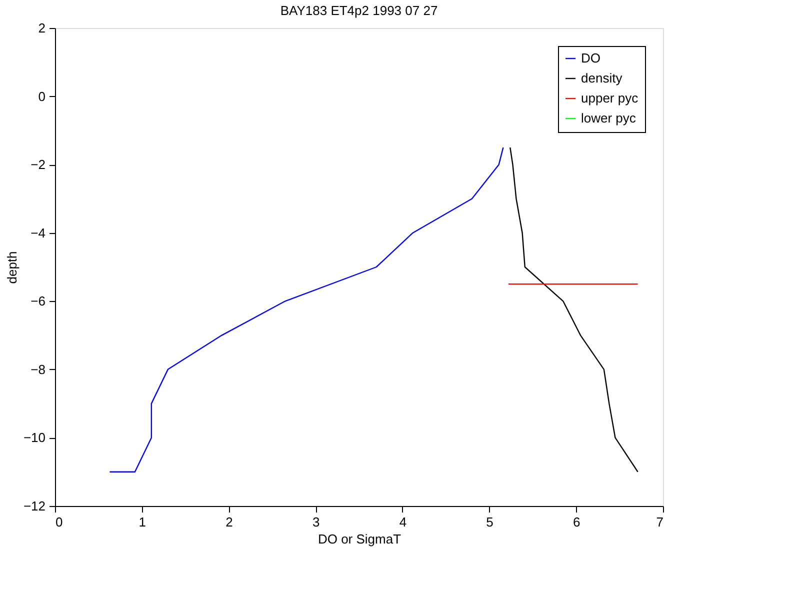 Image resolution: width=797 pixels, height=591 pixels. I want to click on y-tick-label: −4, so click(38, 232).